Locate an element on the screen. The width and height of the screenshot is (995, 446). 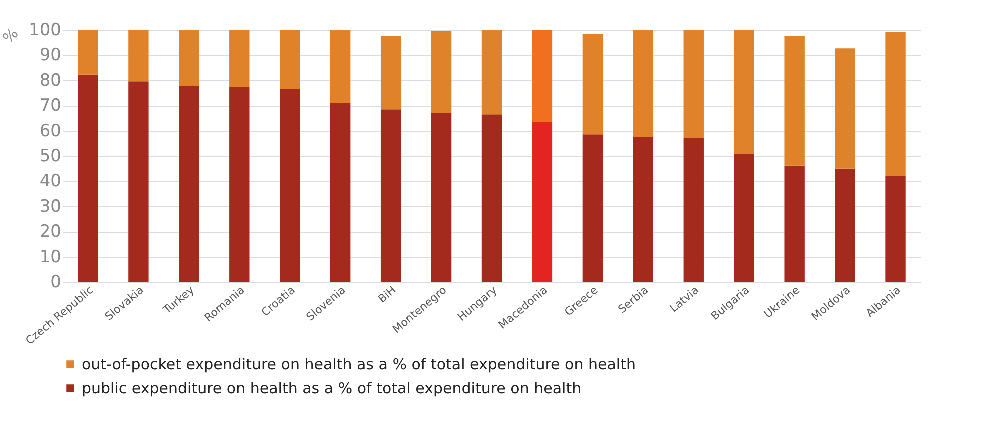
y-tick-label: 50 is located at coordinates (51, 156).